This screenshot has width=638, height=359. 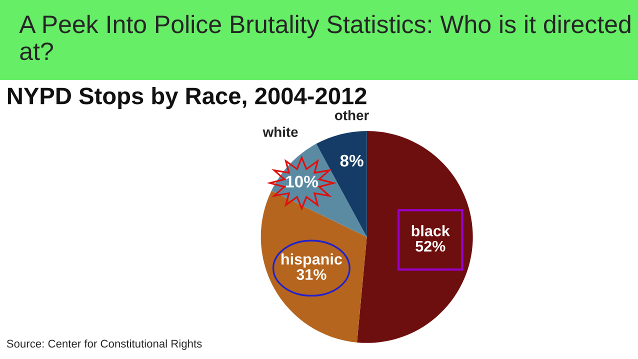 I want to click on chart-title: A Peek Into Police Brutality Statistics: Who is it directed at?, so click(x=324, y=37).